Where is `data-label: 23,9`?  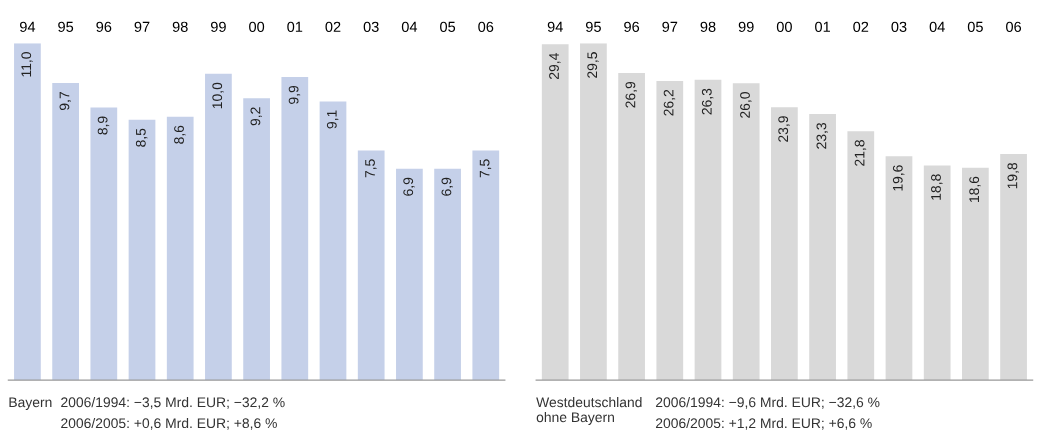 data-label: 23,9 is located at coordinates (784, 129).